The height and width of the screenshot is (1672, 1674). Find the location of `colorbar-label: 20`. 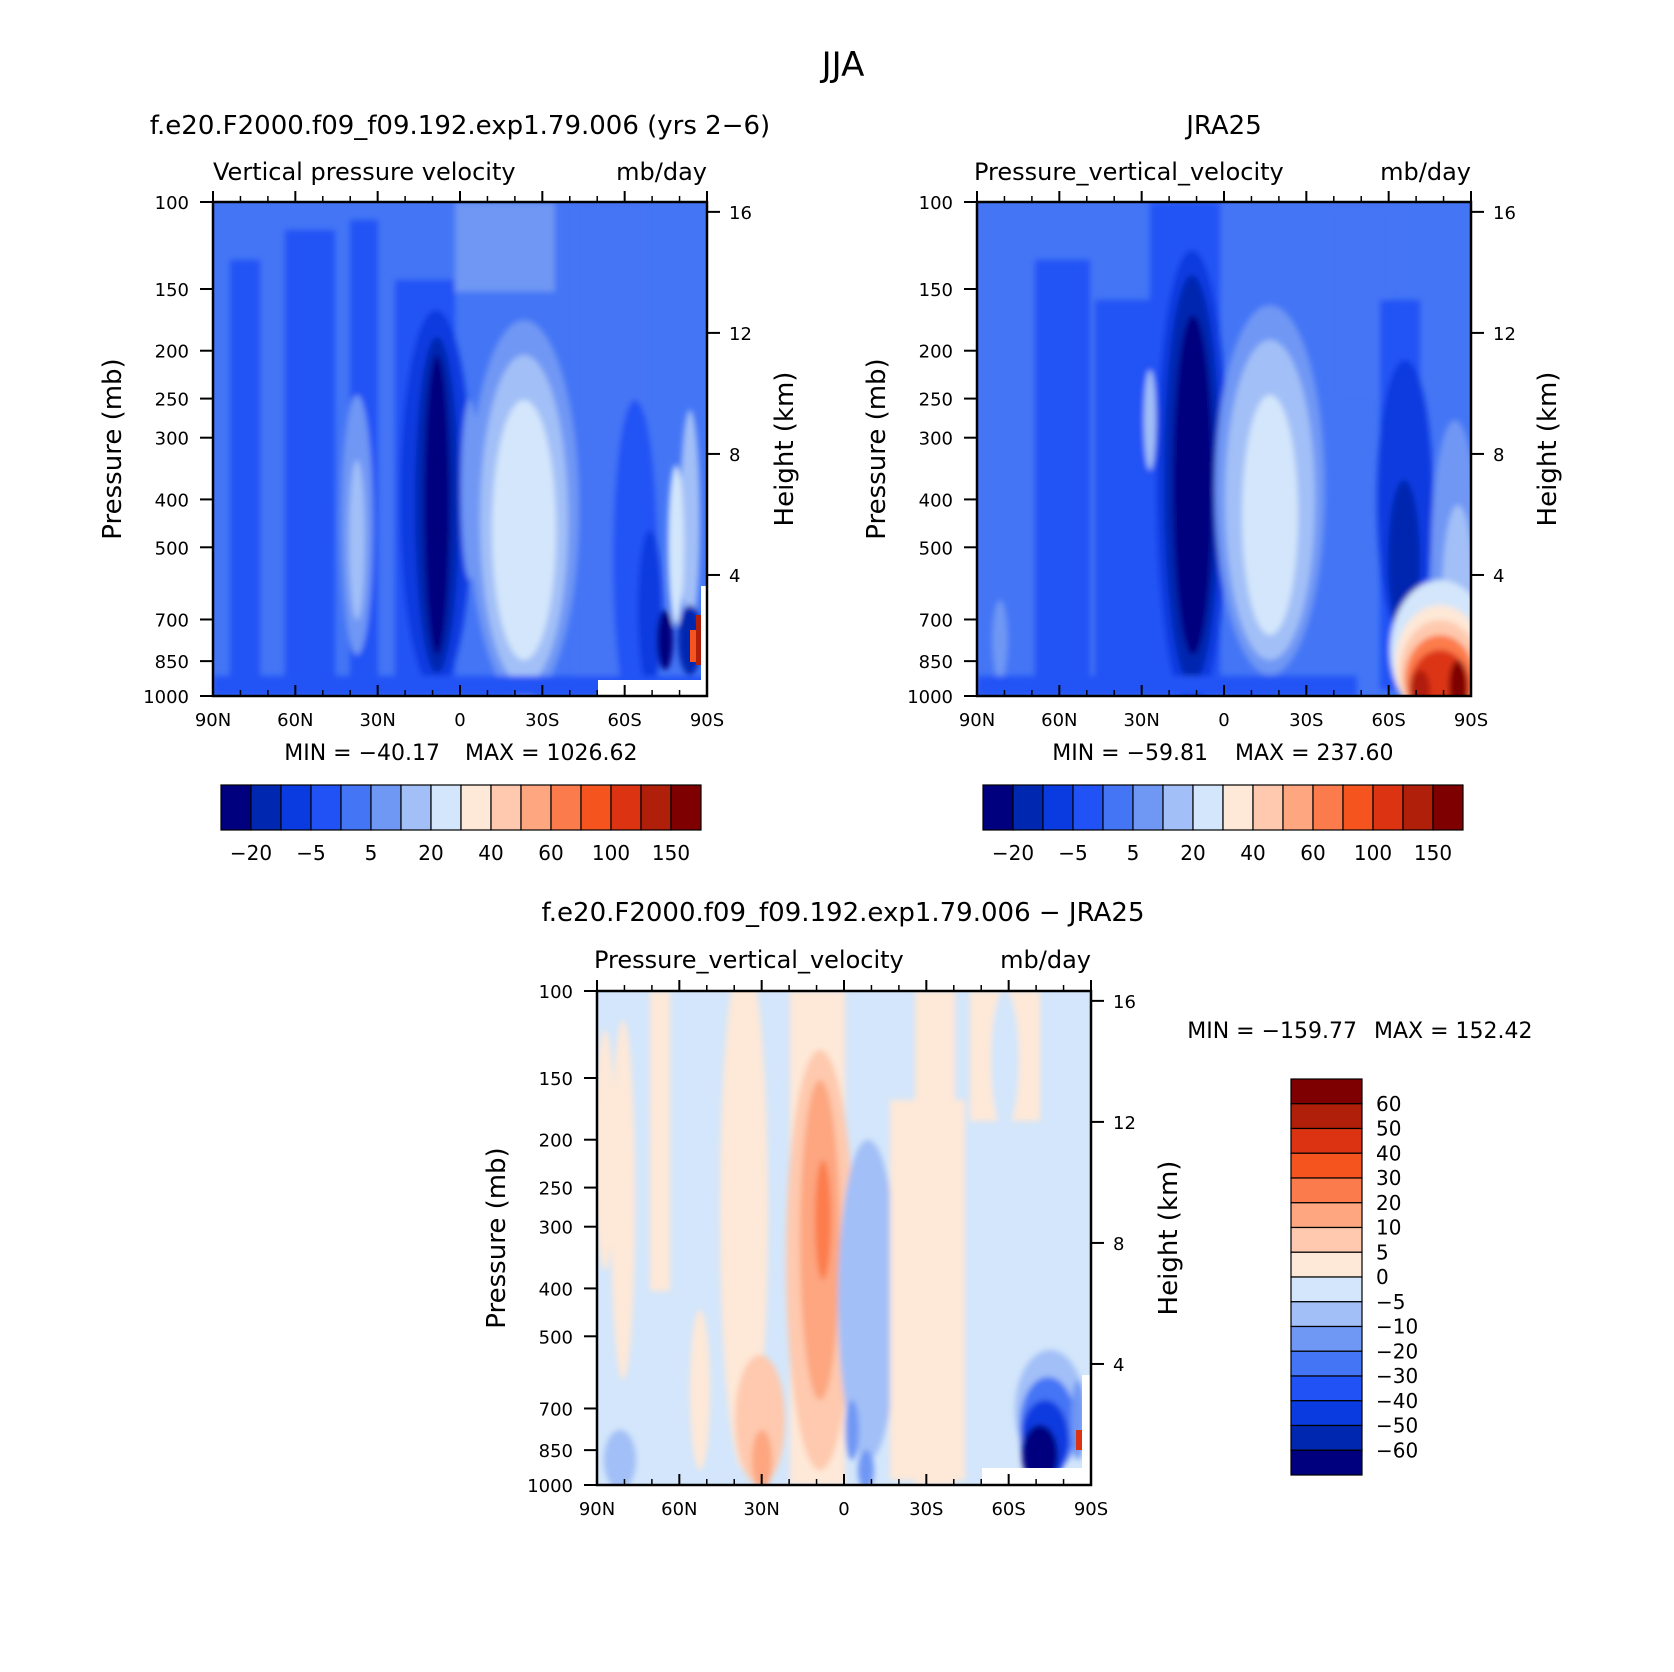

colorbar-label: 20 is located at coordinates (1192, 853).